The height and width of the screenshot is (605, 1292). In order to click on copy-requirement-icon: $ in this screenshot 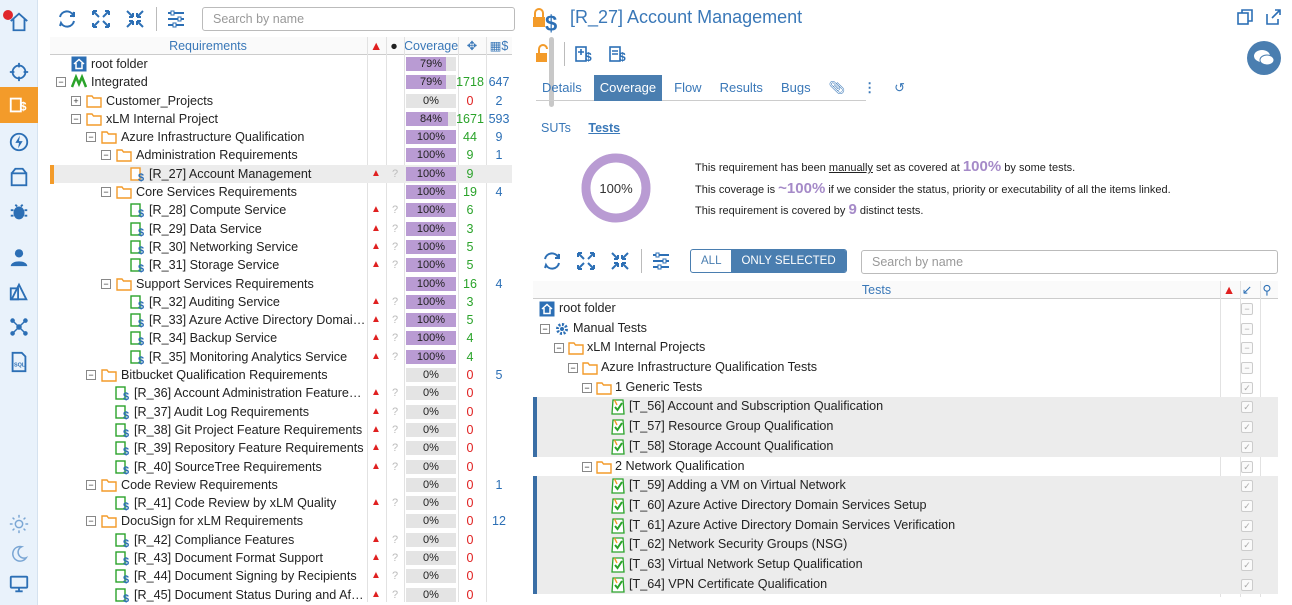, I will do `click(618, 54)`.